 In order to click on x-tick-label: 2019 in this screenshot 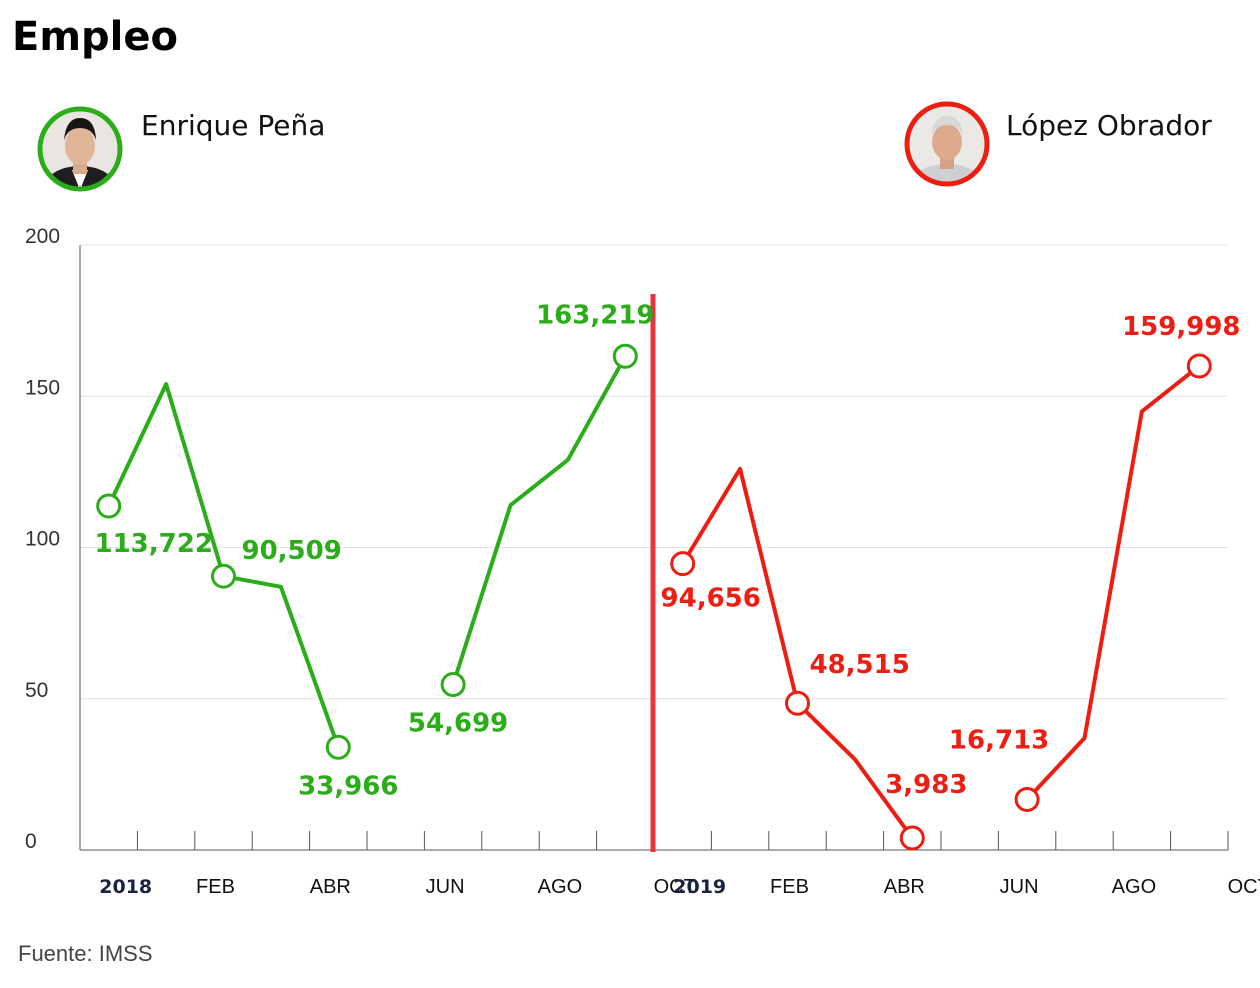, I will do `click(699, 887)`.